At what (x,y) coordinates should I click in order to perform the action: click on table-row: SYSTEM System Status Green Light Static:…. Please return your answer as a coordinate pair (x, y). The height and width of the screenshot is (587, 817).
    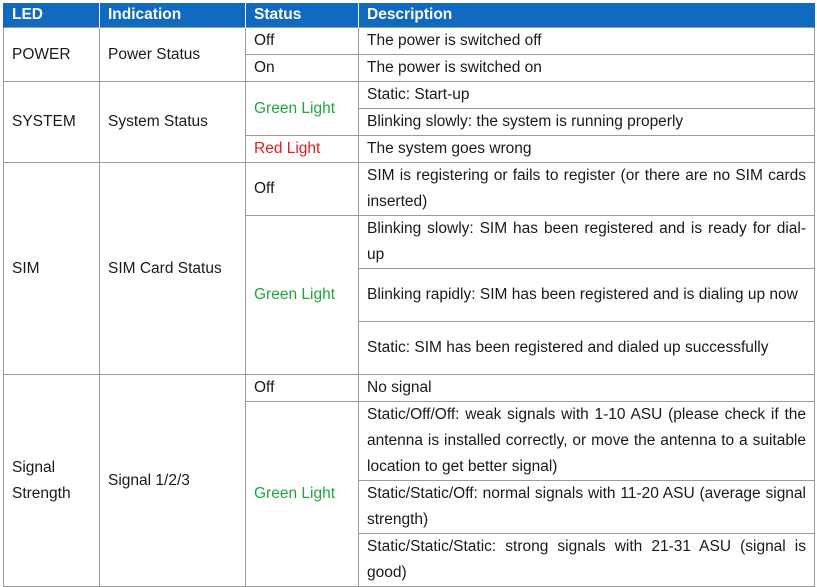
    Looking at the image, I should click on (409, 122).